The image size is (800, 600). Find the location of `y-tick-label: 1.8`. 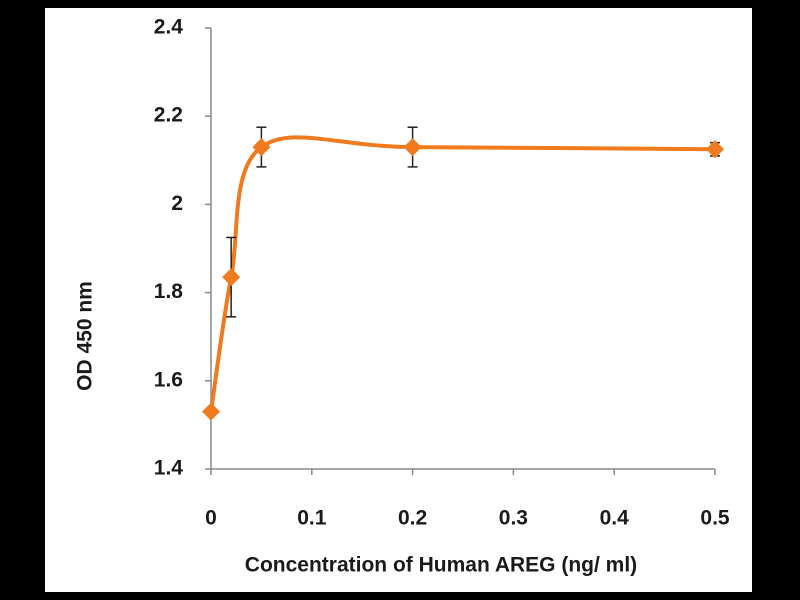

y-tick-label: 1.8 is located at coordinates (169, 291).